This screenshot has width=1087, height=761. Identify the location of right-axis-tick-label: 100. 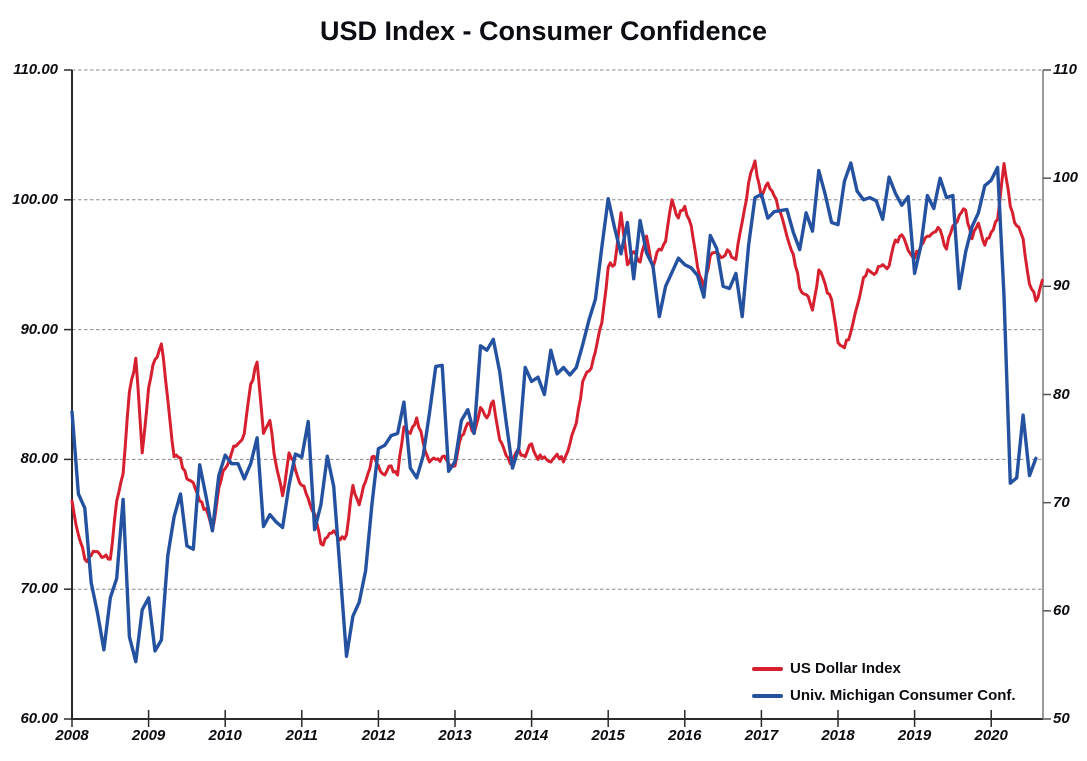
(1066, 178).